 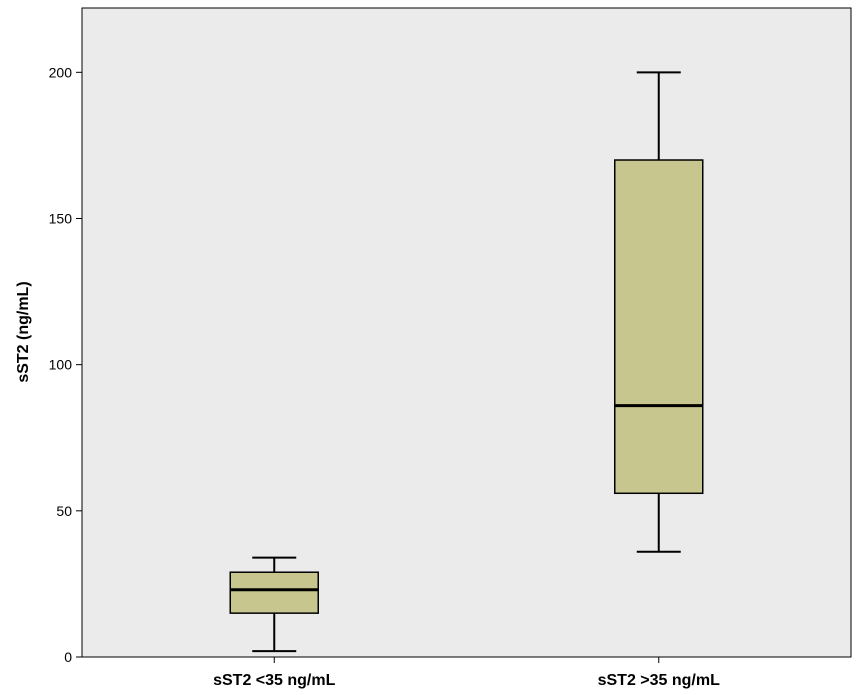 I want to click on y-tick-label-4: 200, so click(x=61, y=72).